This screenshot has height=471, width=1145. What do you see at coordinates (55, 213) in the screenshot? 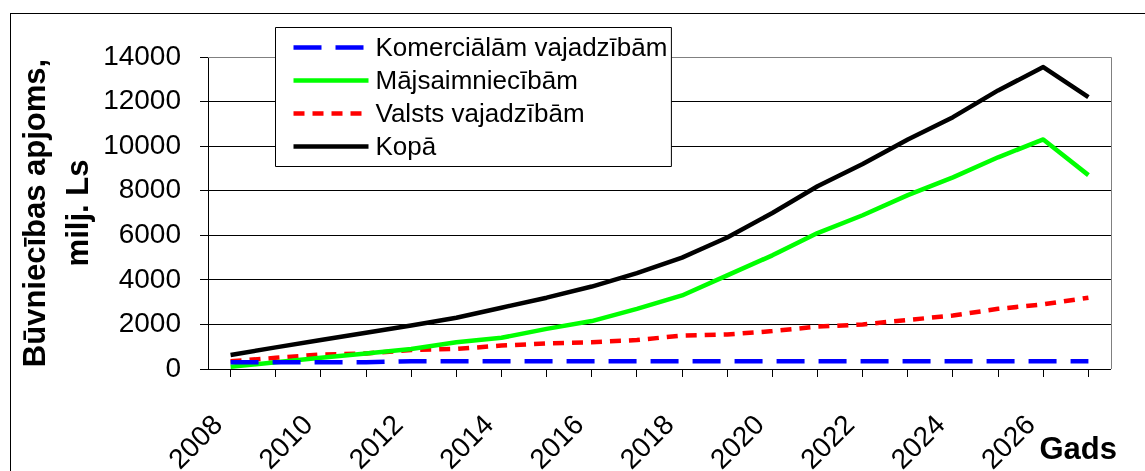
I see `y-axis-title: Būvniecības apjoms, milj. Ls` at bounding box center [55, 213].